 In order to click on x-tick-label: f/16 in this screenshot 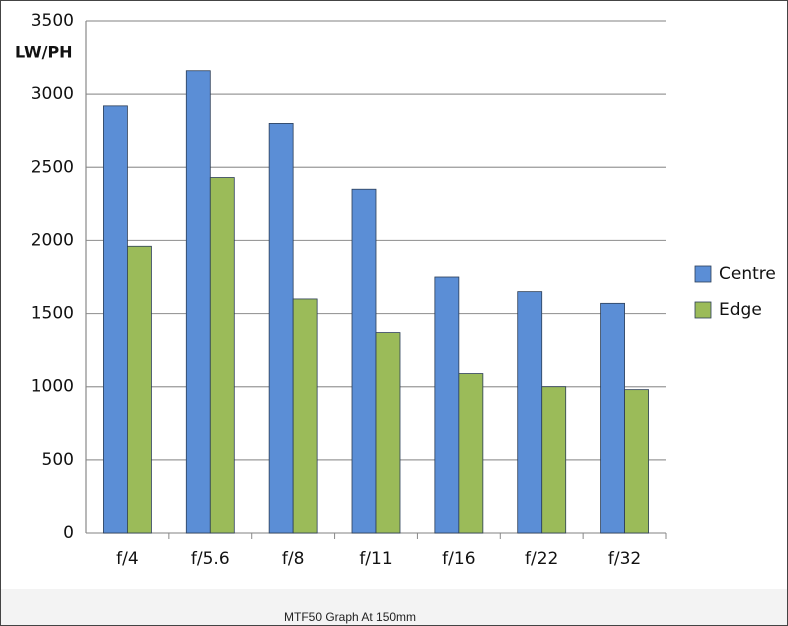, I will do `click(458, 559)`.